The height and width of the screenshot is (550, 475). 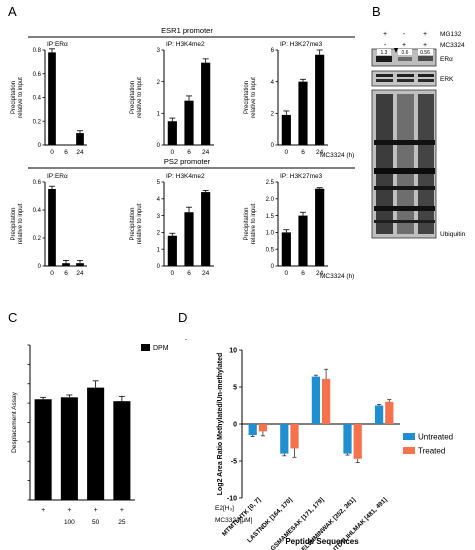 I want to click on mg132-sign-2: -, so click(x=404, y=34).